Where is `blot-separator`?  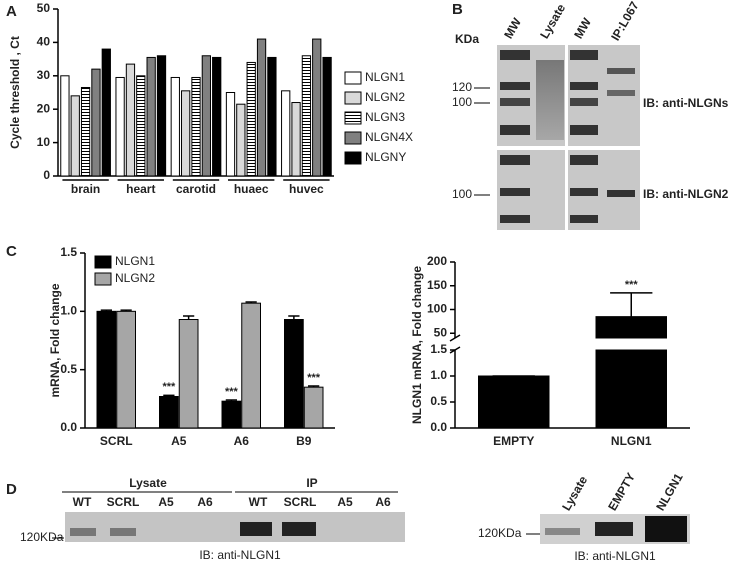
blot-separator is located at coordinates (568, 148).